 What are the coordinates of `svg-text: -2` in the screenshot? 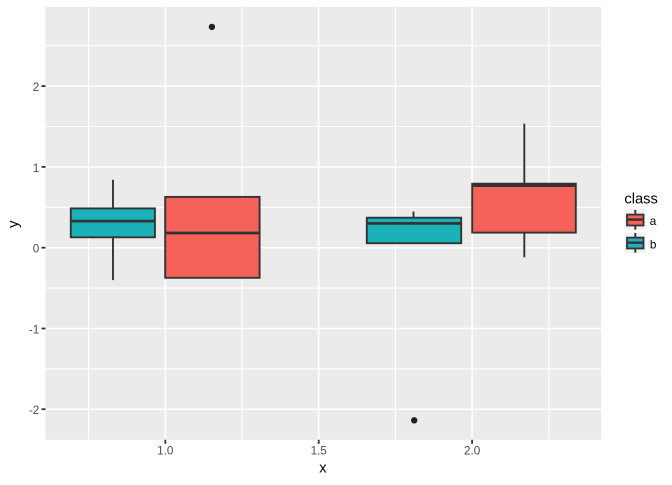 It's located at (34, 410).